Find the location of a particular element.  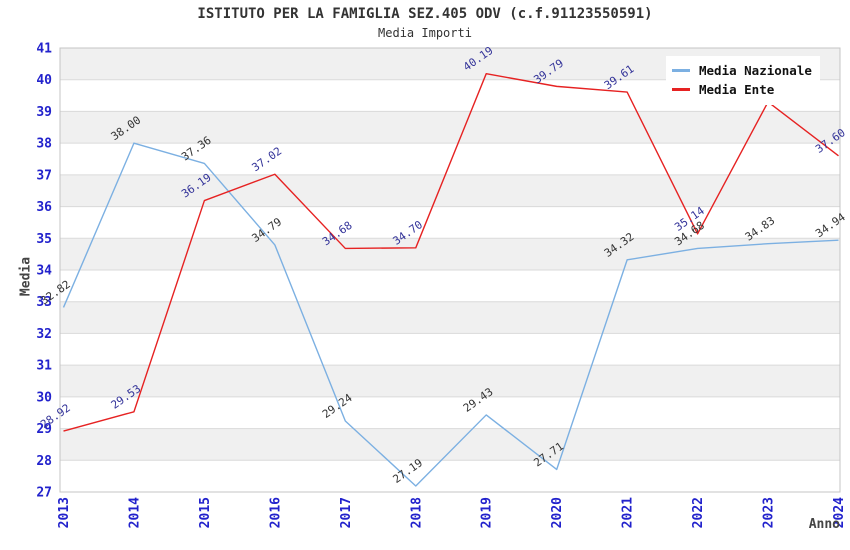

y-tick-label: 34 is located at coordinates (44, 271).